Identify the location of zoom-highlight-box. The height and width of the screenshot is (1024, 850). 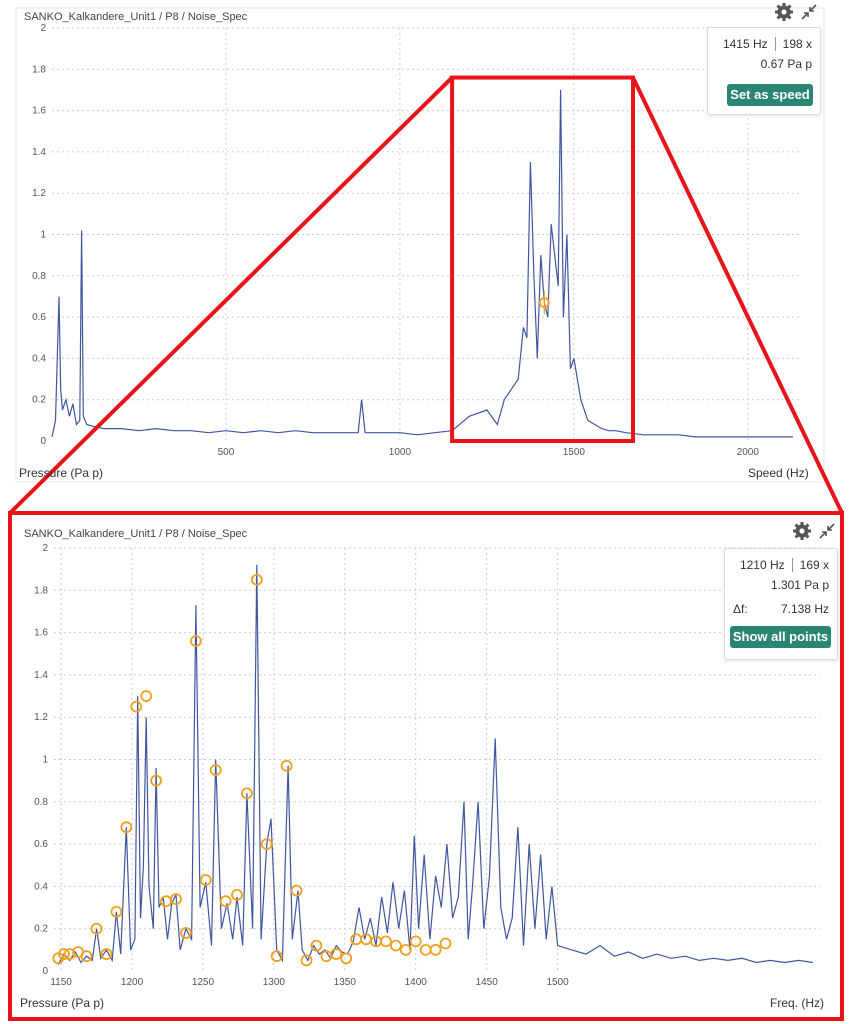
(543, 259).